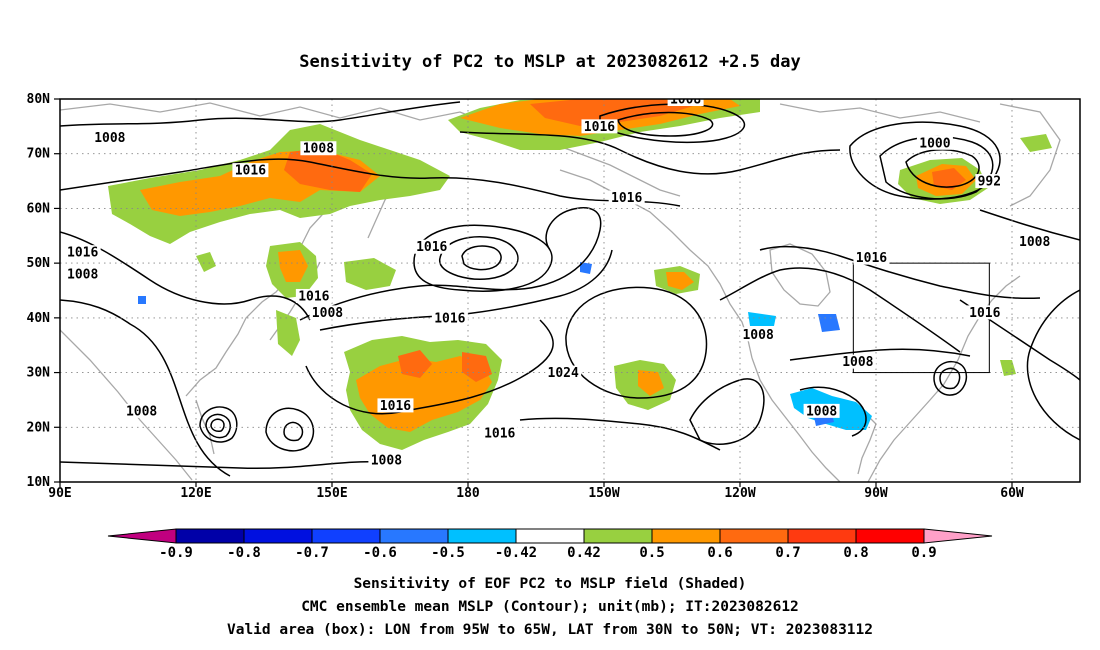 This screenshot has width=1100, height=650. I want to click on lon-tick-label: 150W, so click(603, 493).